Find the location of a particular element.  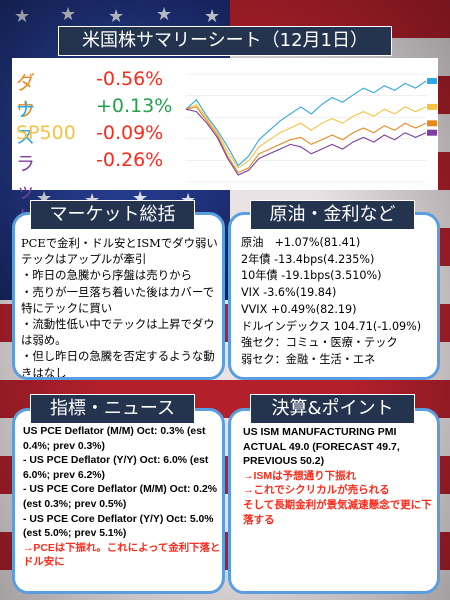

market-line: ・昨日の急騰から序盤は売りから is located at coordinates (106, 275).